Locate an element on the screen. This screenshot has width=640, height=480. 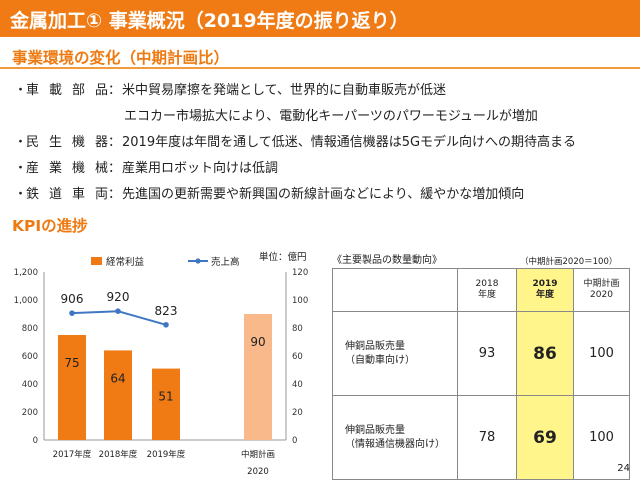
bullet-item: エコカー市場拡大により、電動化キーパーツのパワーモジュールが増加 is located at coordinates (324, 119).